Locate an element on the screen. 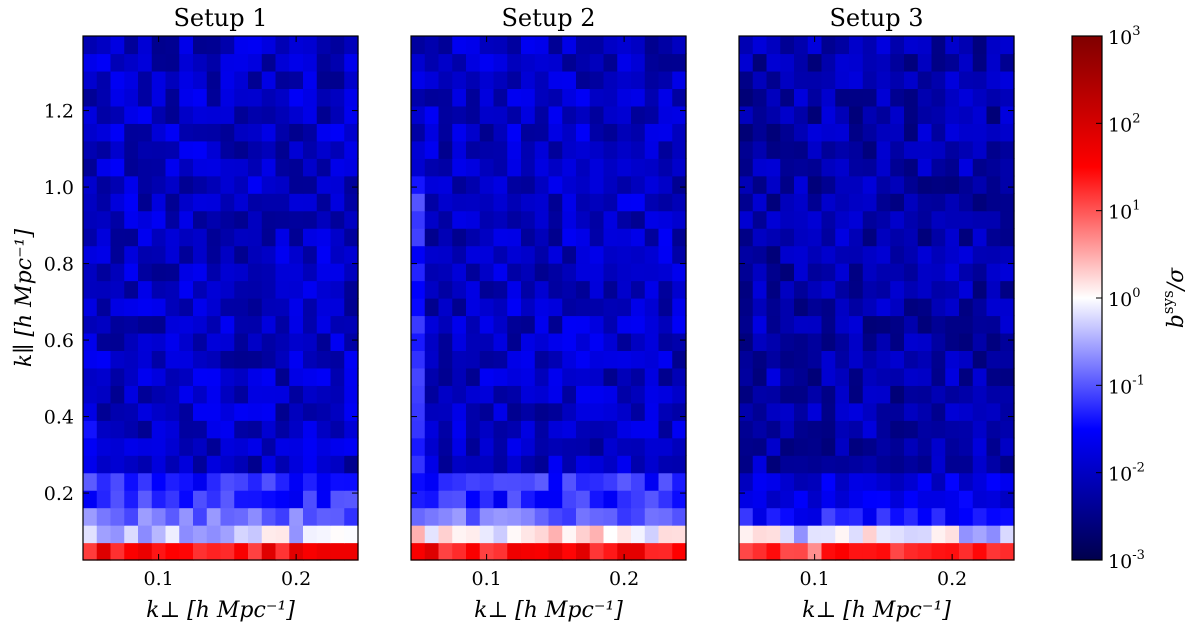 This screenshot has width=1200, height=632. x-axis-label: k⊥ [h Mpc⁻¹] is located at coordinates (548, 610).